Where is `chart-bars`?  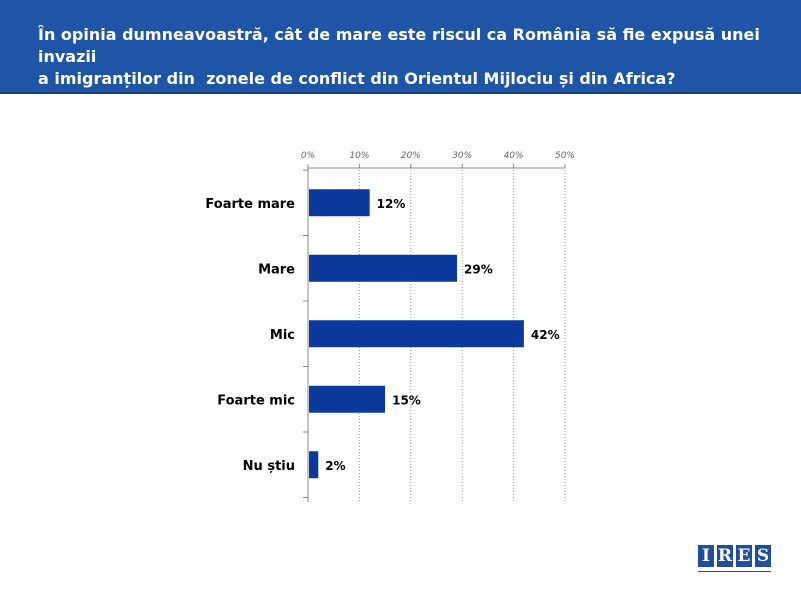
chart-bars is located at coordinates (416, 334).